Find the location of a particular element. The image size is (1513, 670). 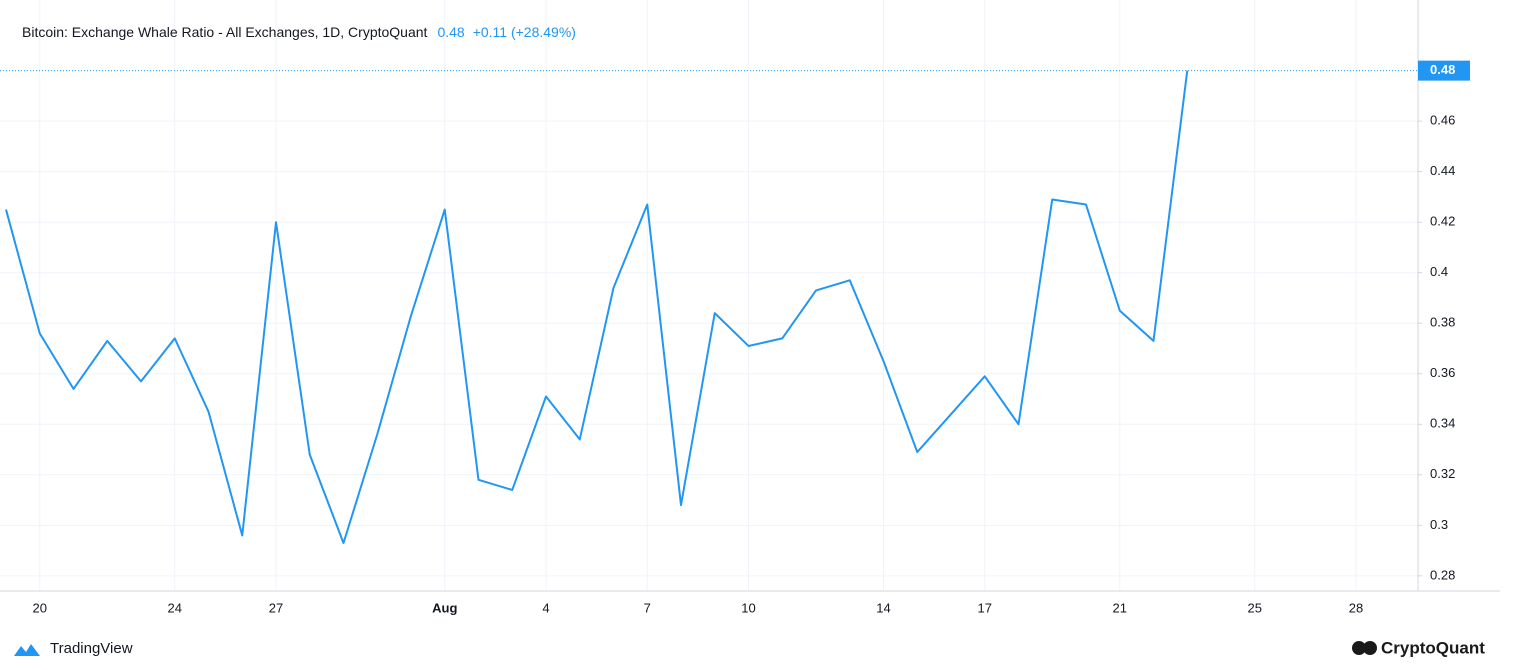

x-tick-label: 27 is located at coordinates (276, 607).